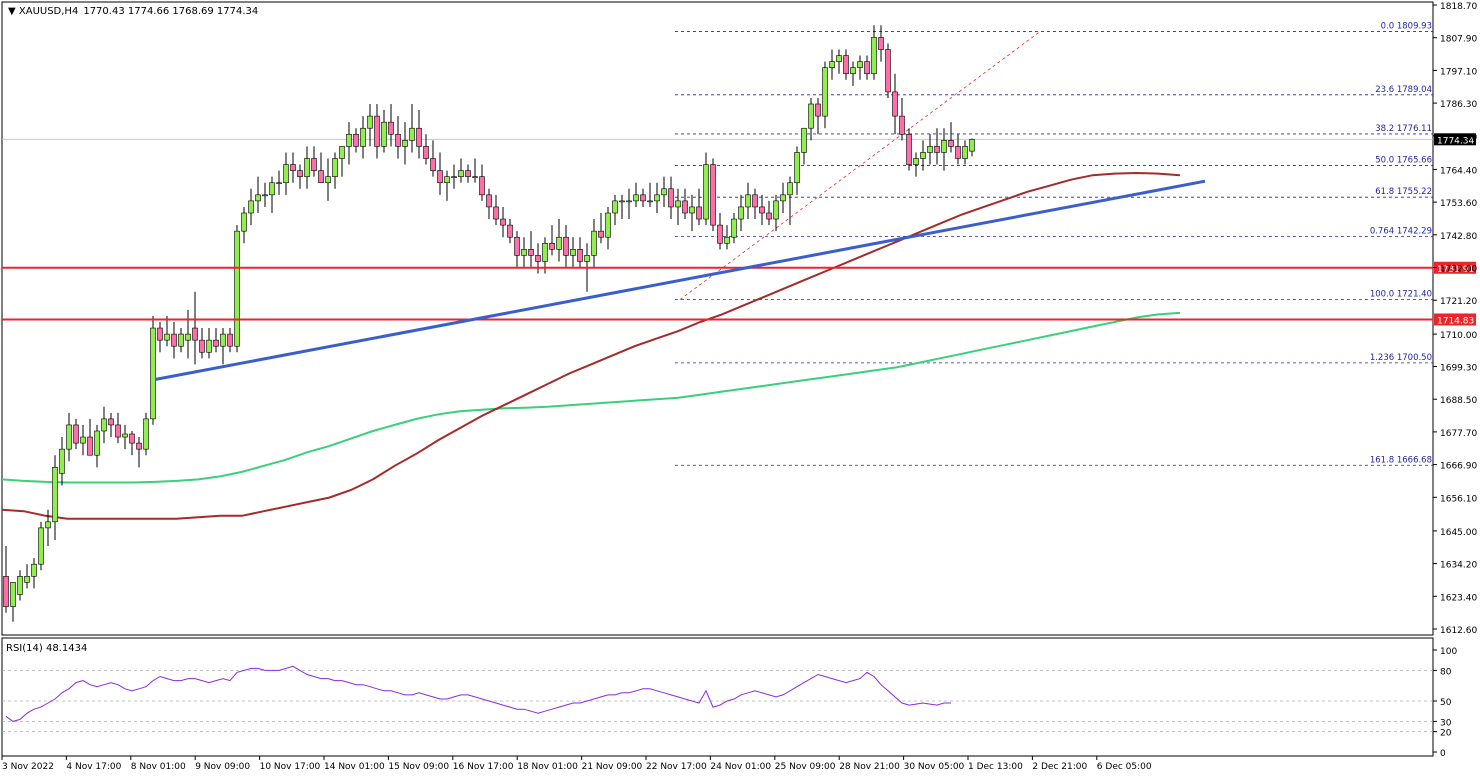 The image size is (1480, 780). What do you see at coordinates (612, 767) in the screenshot?
I see `x-tick-label: 21 Nov 09:00` at bounding box center [612, 767].